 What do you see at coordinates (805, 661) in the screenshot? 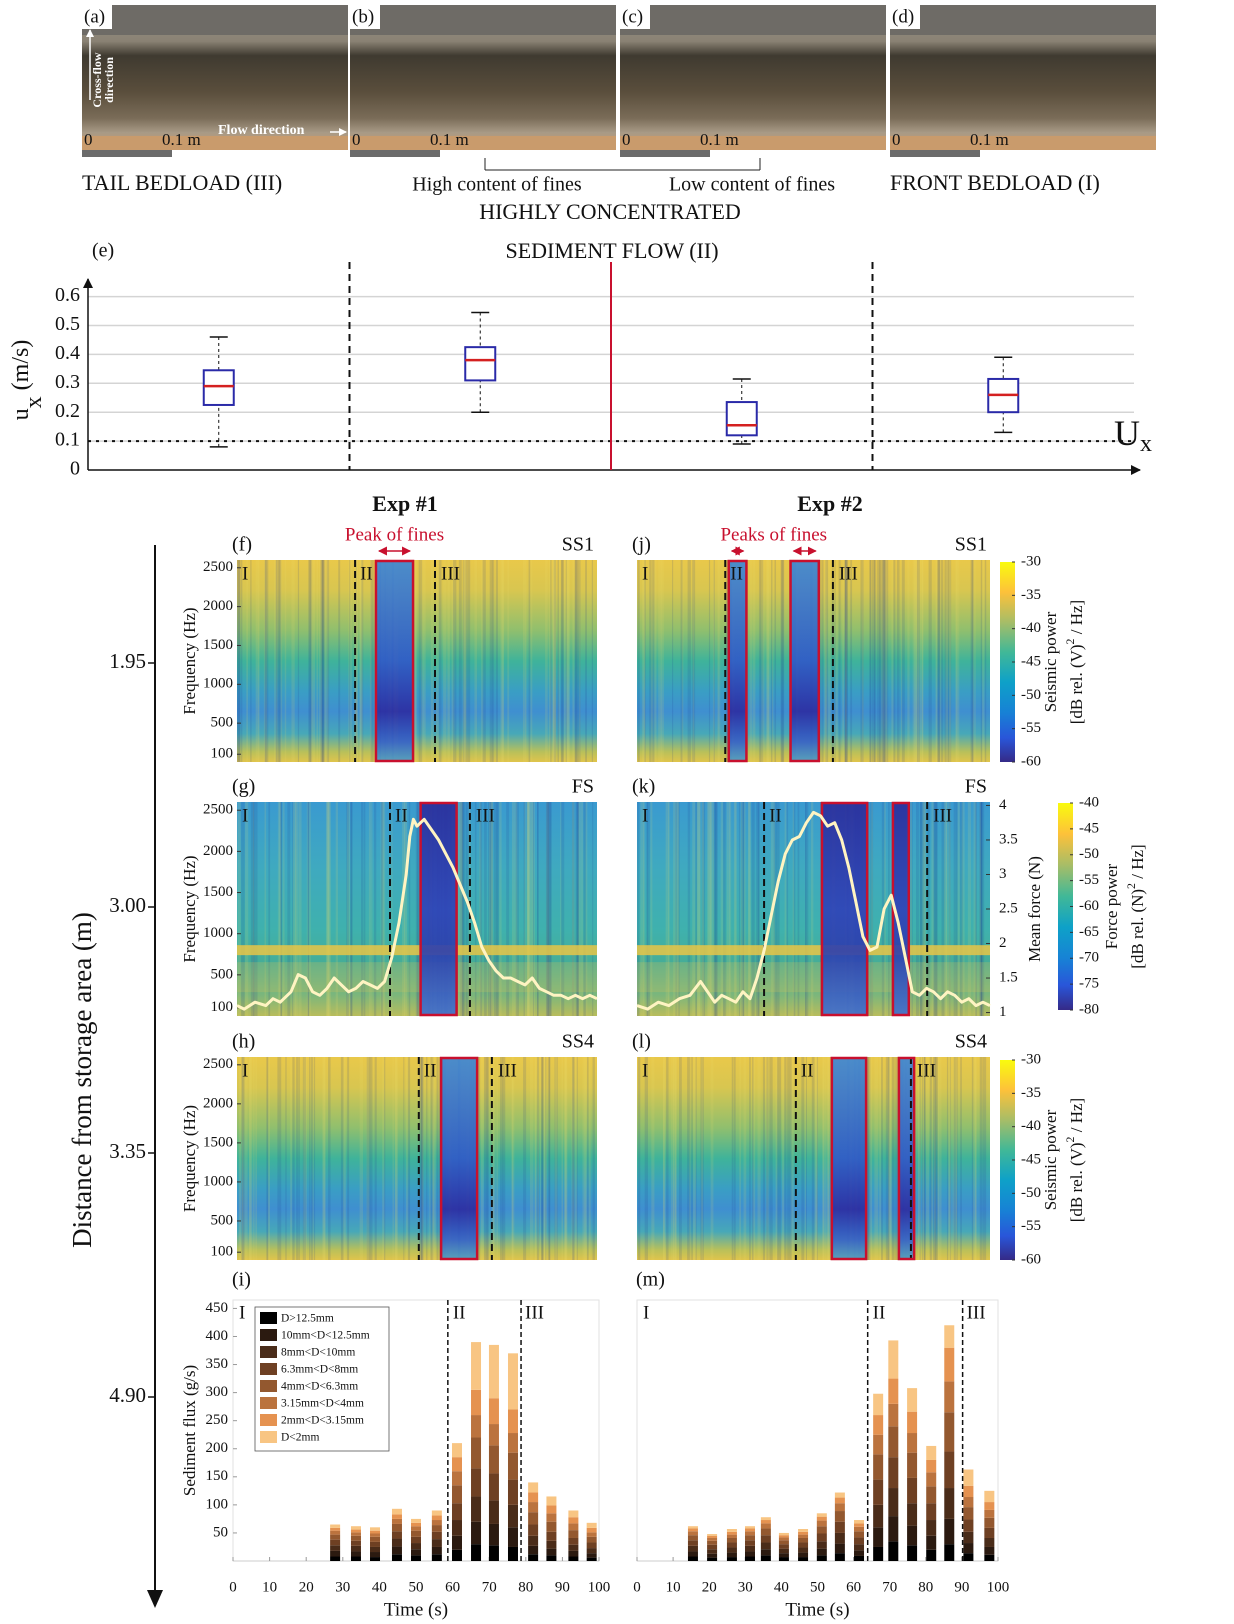
I see `highlight-box` at bounding box center [805, 661].